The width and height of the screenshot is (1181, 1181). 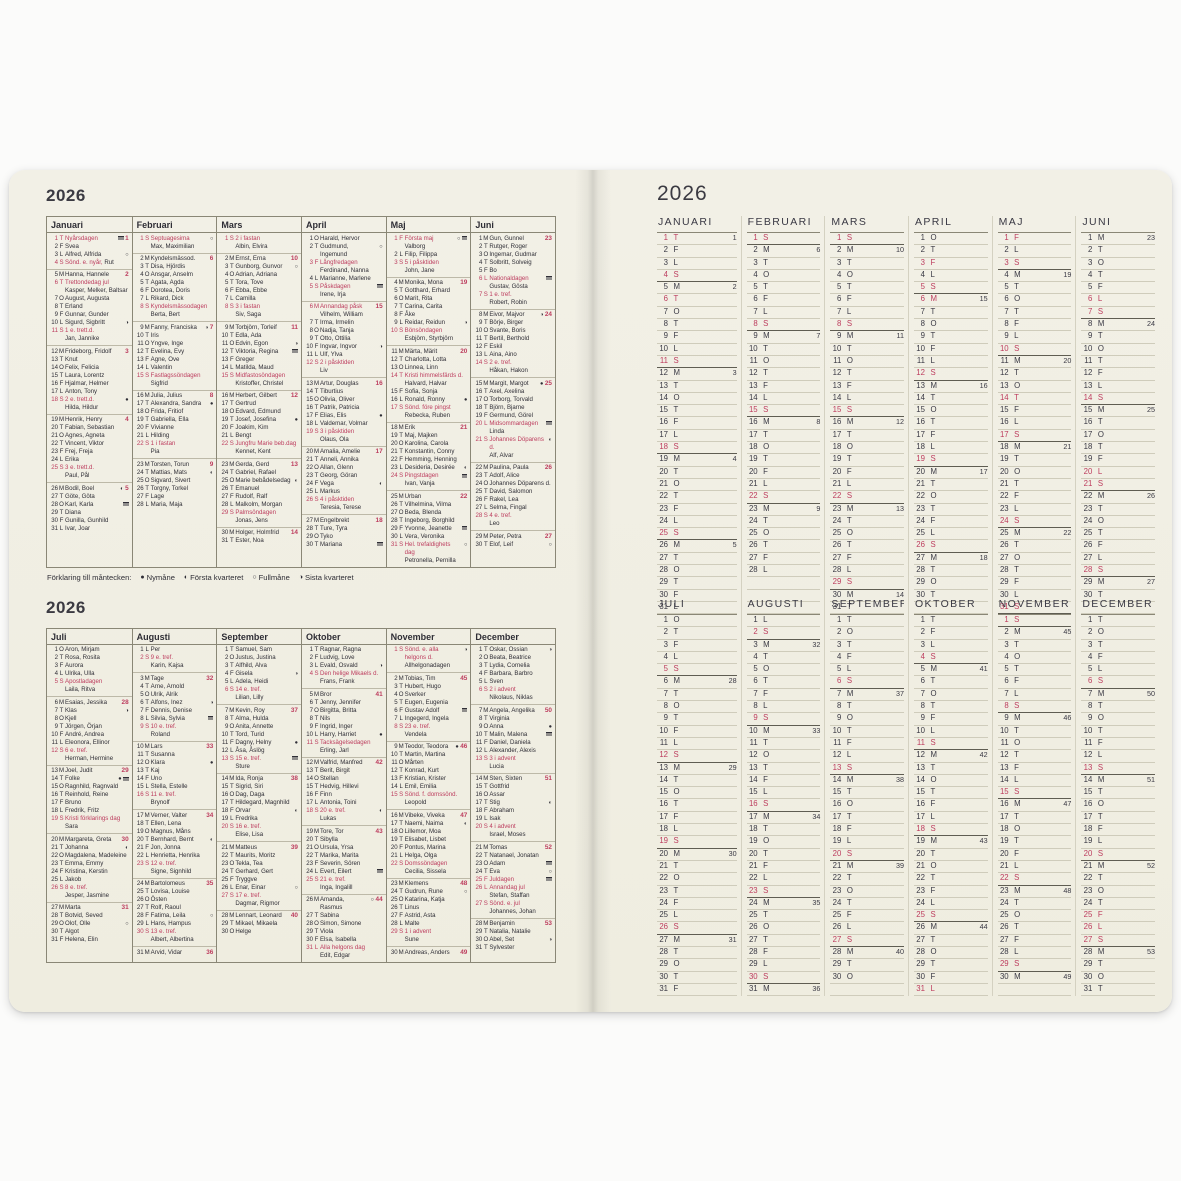 I want to click on day-number: 3, so click(x=142, y=266).